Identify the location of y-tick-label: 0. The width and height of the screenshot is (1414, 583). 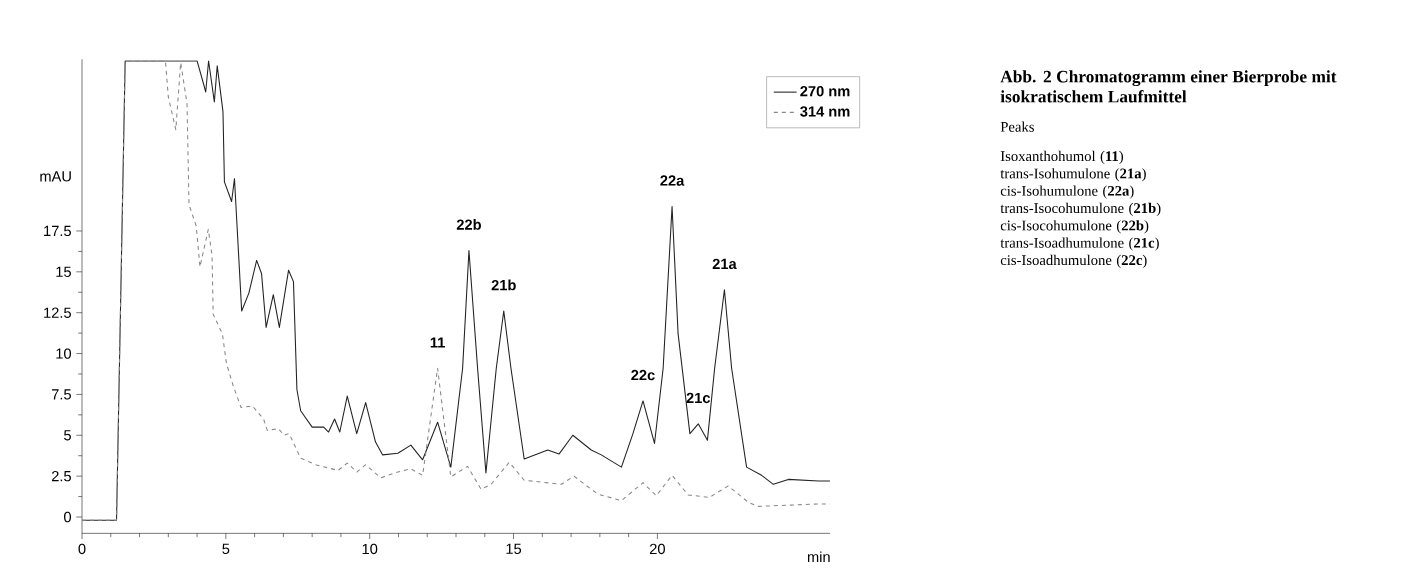
(68, 517).